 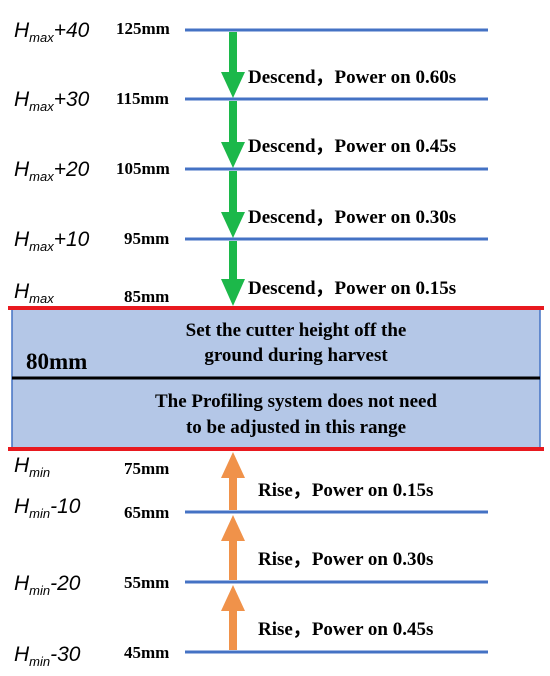 What do you see at coordinates (52, 101) in the screenshot?
I see `level-label-hmax-30: Hmax+30` at bounding box center [52, 101].